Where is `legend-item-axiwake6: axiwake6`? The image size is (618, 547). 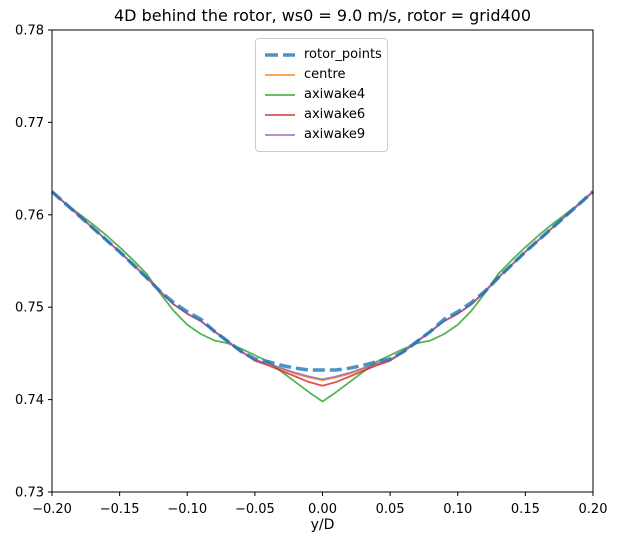
legend-item-axiwake6: axiwake6 is located at coordinates (321, 115).